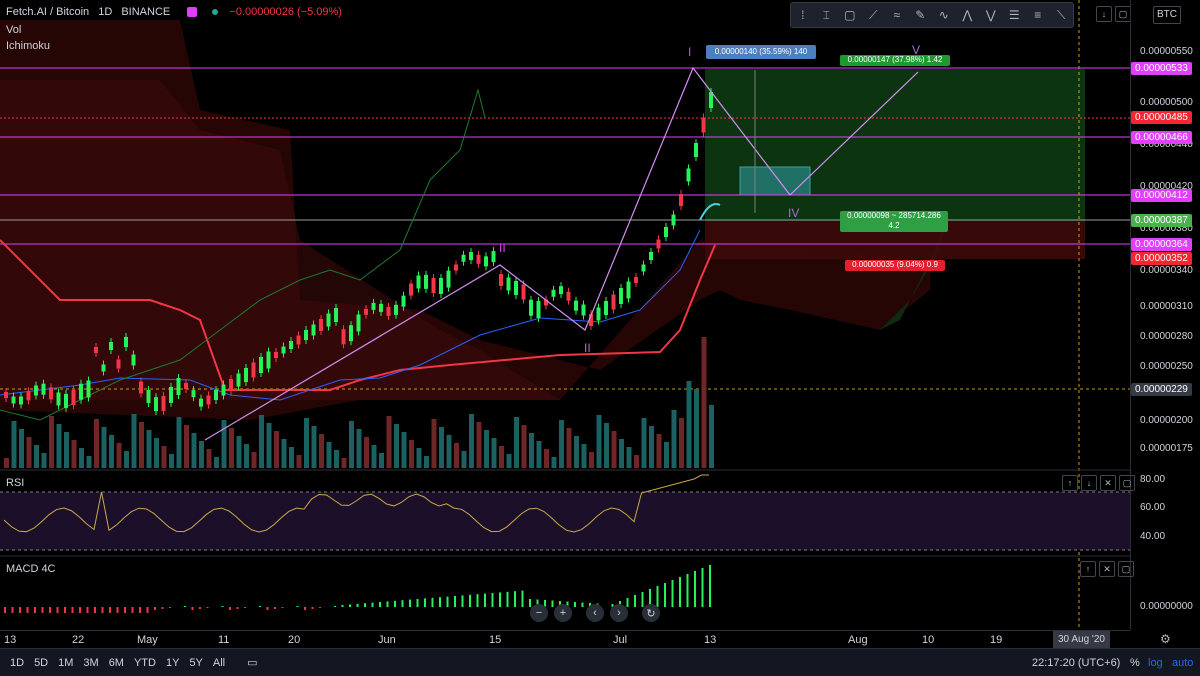  I want to click on percent-toggle: %, so click(1135, 662).